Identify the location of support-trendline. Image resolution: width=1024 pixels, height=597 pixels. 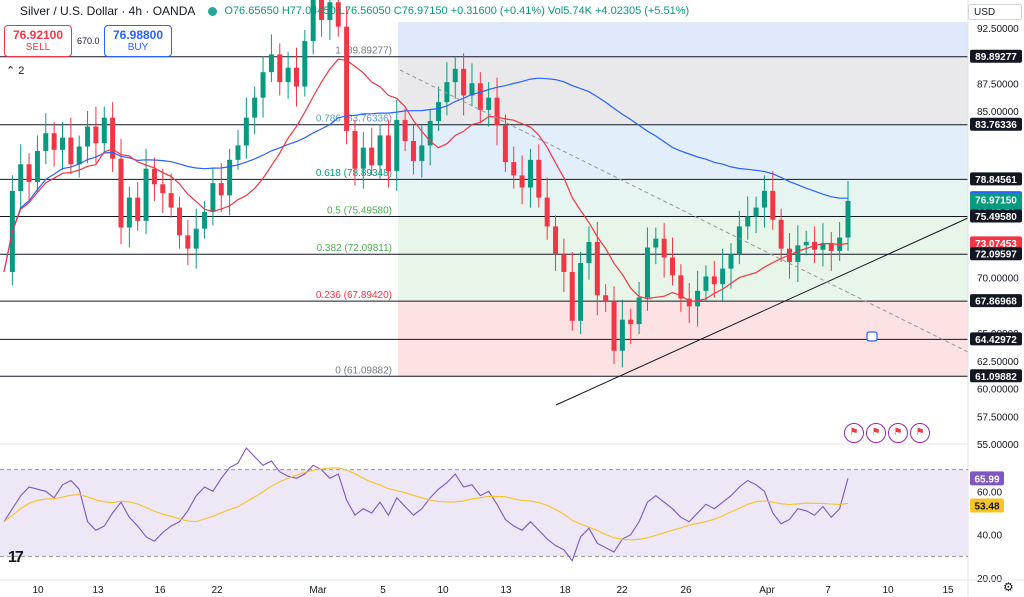
(762, 311).